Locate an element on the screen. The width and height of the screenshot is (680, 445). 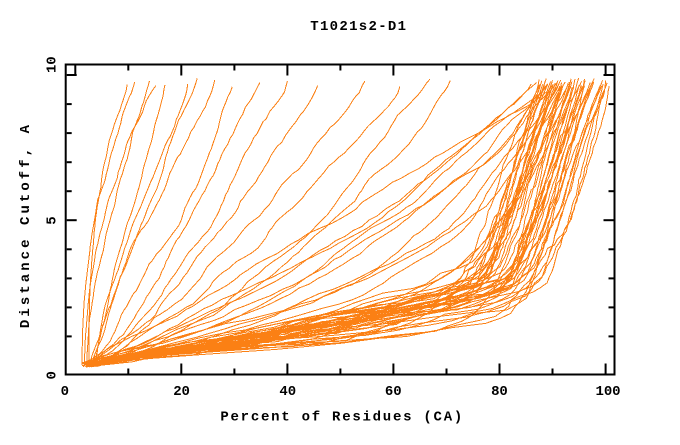
svg-text: 100 is located at coordinates (608, 392).